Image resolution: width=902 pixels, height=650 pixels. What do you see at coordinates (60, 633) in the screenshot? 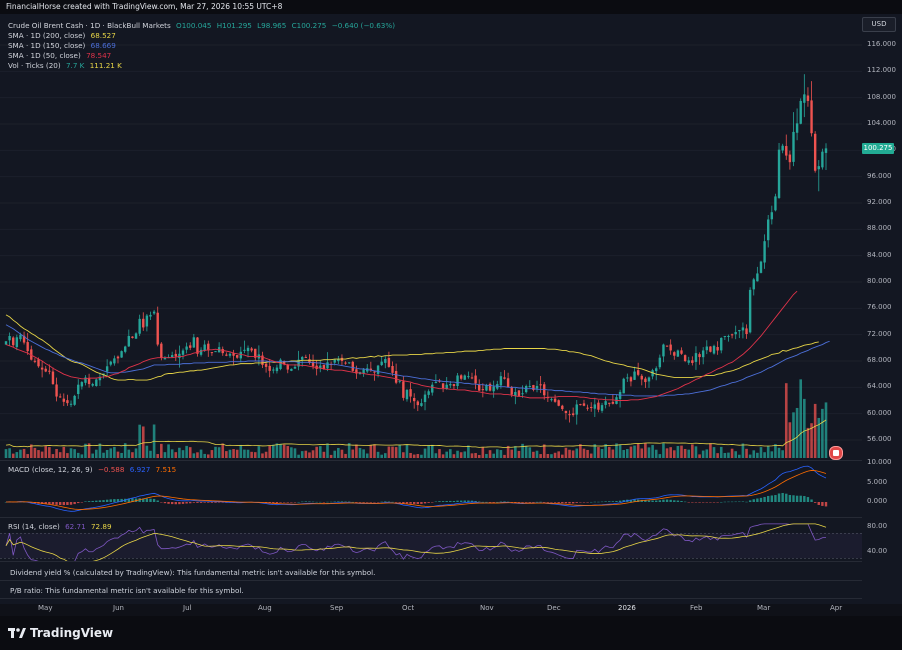
I see `tradingview-logo: TradingView` at bounding box center [60, 633].